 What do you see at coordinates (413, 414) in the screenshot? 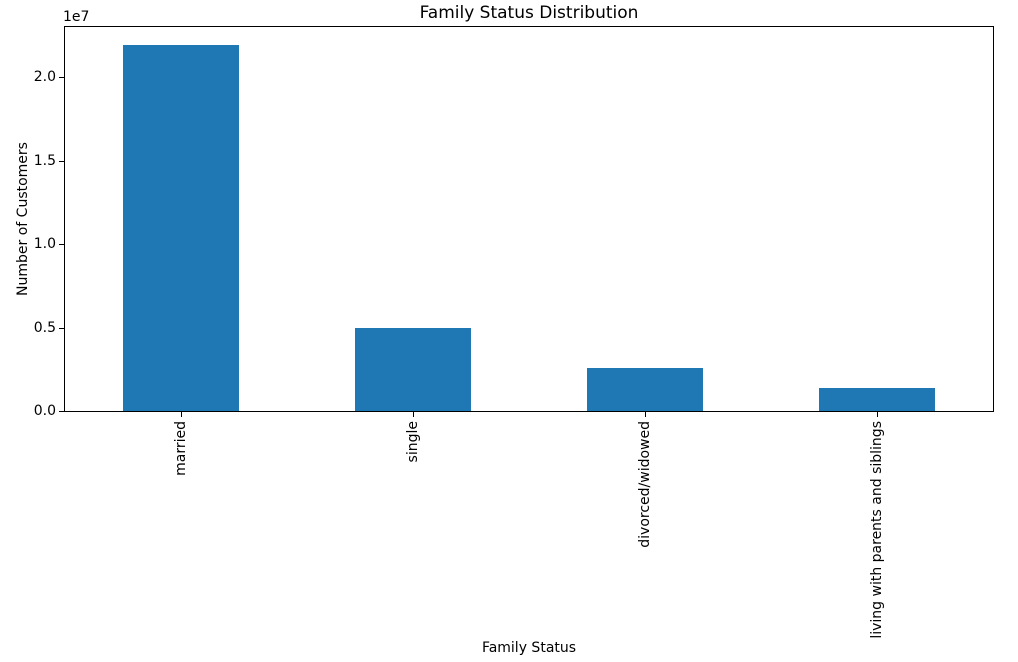
I see `x-tick-mark-single` at bounding box center [413, 414].